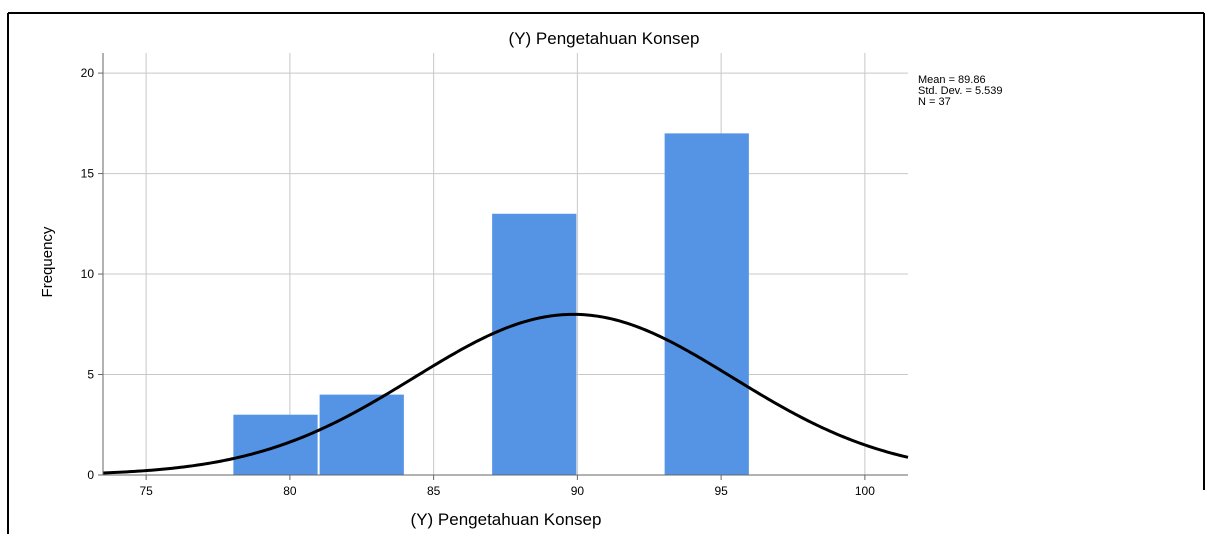 This screenshot has height=539, width=1208. Describe the element at coordinates (47, 261) in the screenshot. I see `y-axis-label: Frequency` at that location.